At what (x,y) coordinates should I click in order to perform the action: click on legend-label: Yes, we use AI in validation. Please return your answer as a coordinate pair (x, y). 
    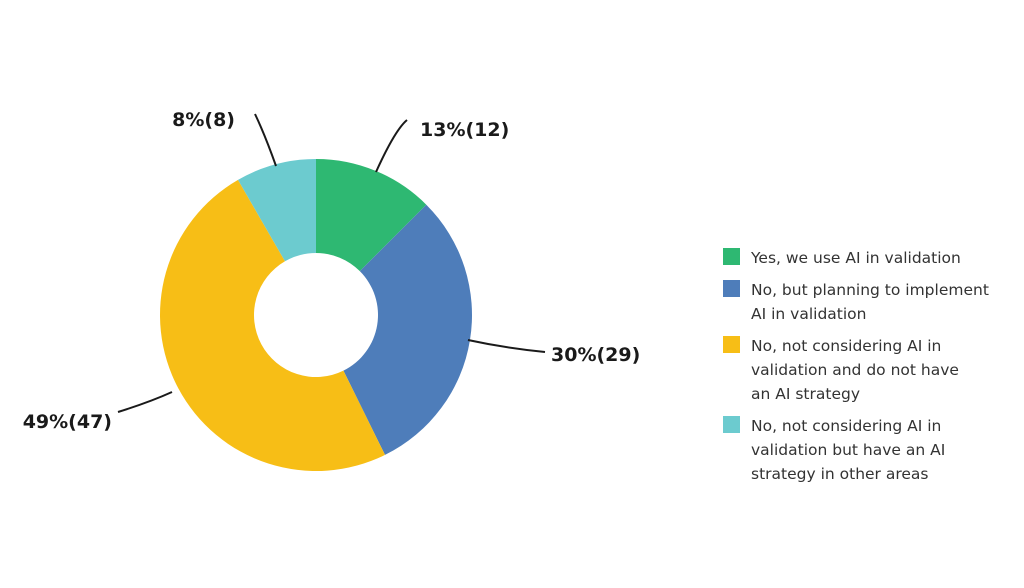
    Looking at the image, I should click on (856, 258).